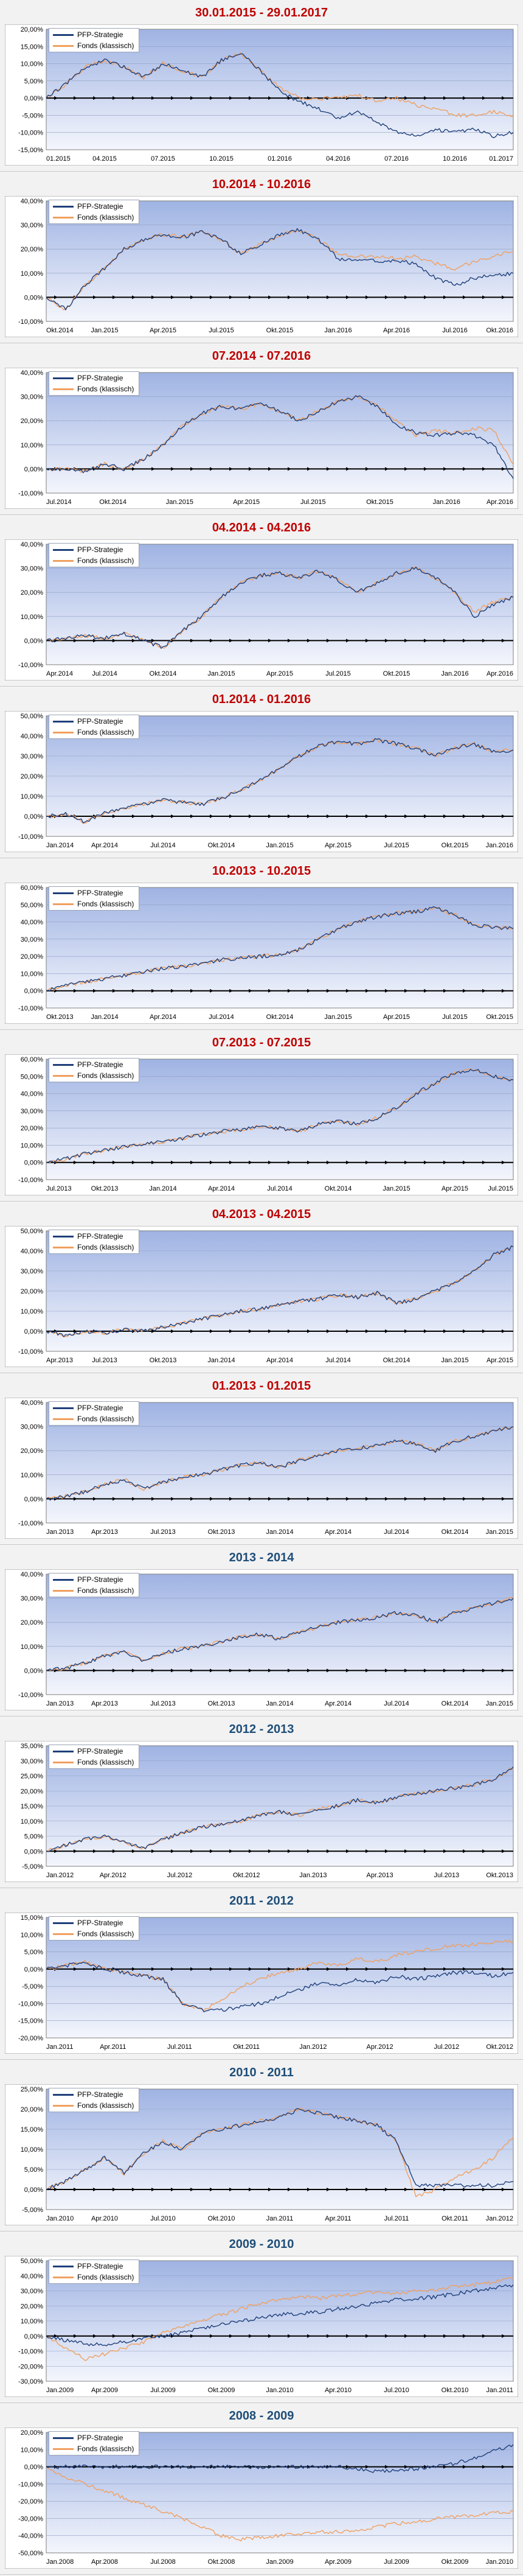  I want to click on series-line-strategie, so click(280, 2149).